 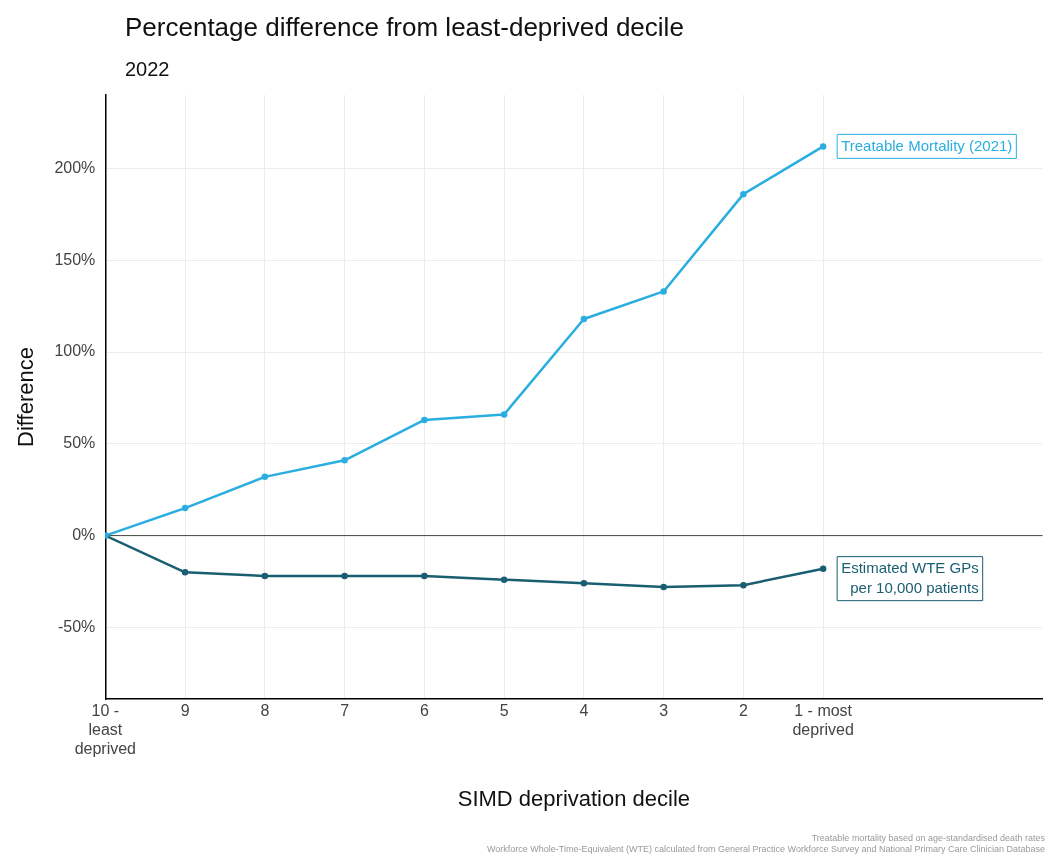 I want to click on x-tick-label: 6, so click(x=424, y=711).